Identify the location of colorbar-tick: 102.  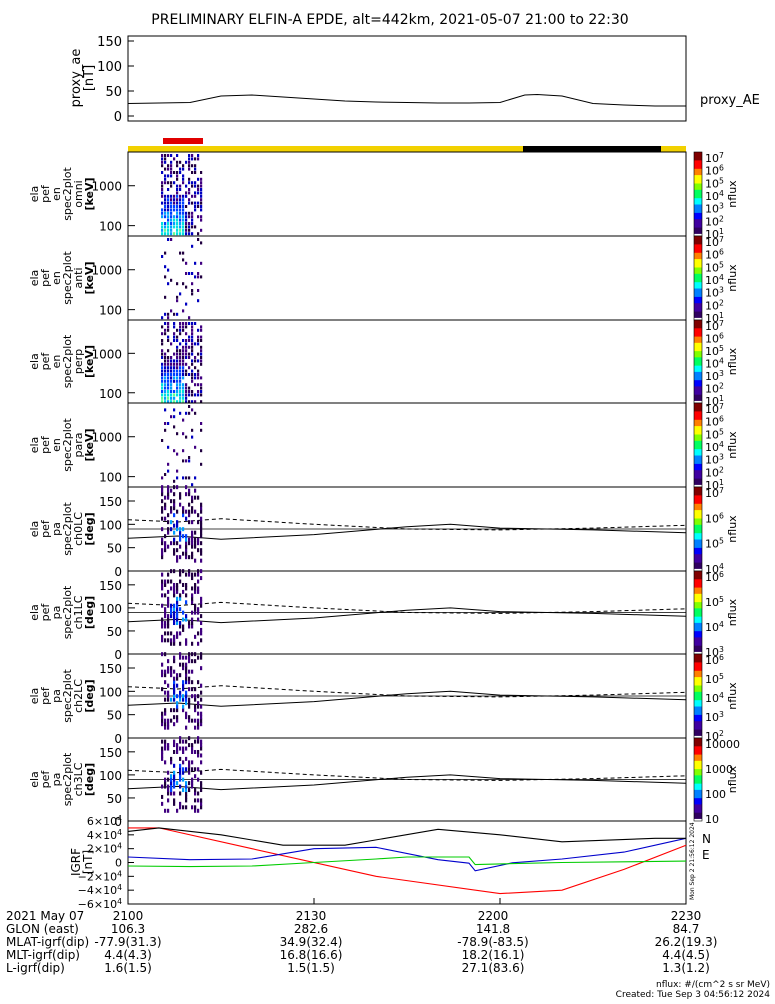
(714, 736).